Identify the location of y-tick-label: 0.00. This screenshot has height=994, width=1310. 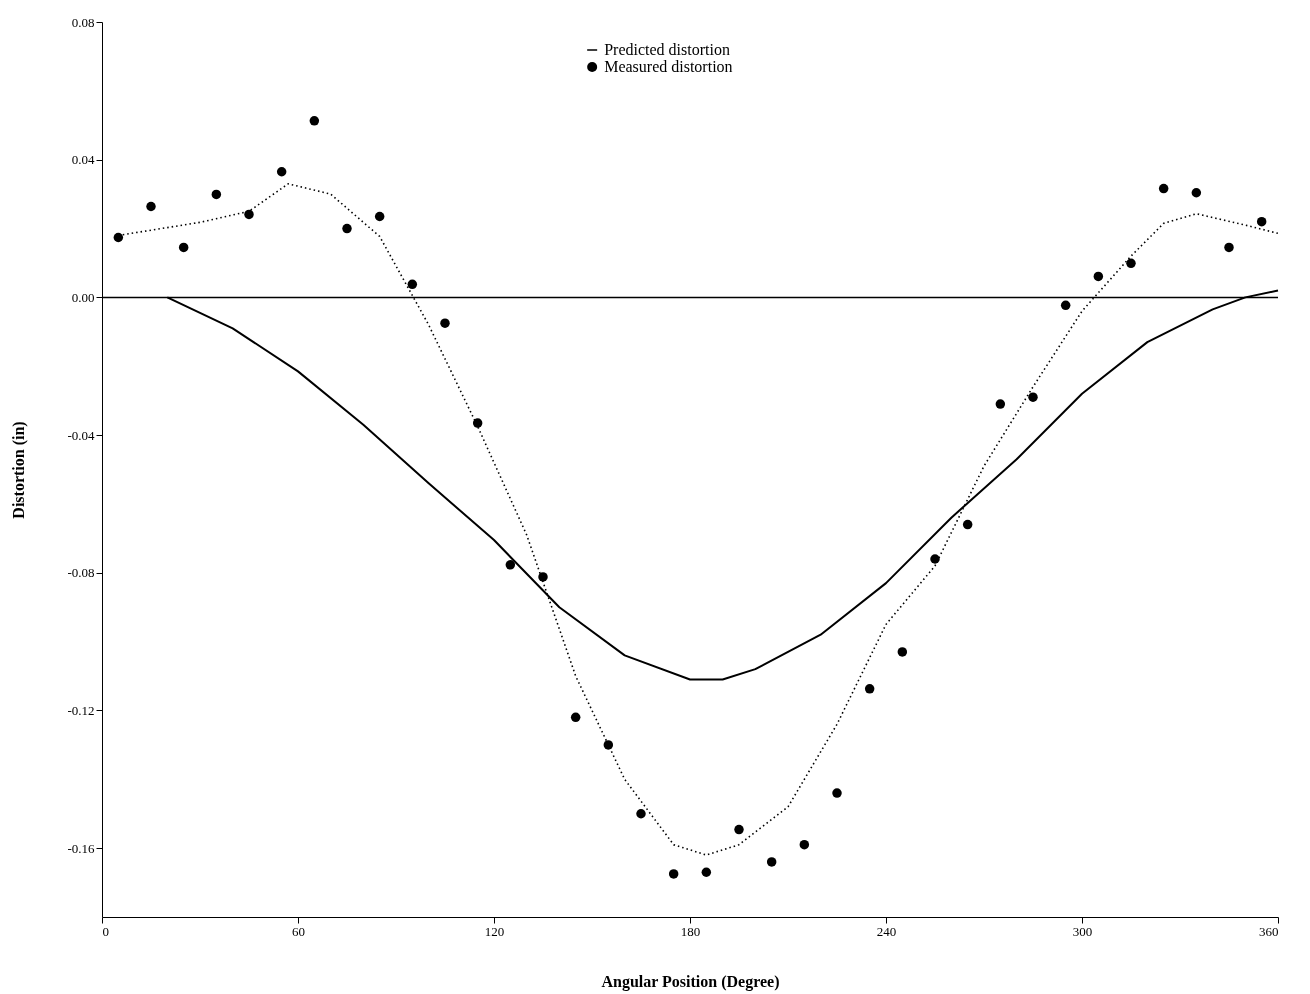
(83, 297).